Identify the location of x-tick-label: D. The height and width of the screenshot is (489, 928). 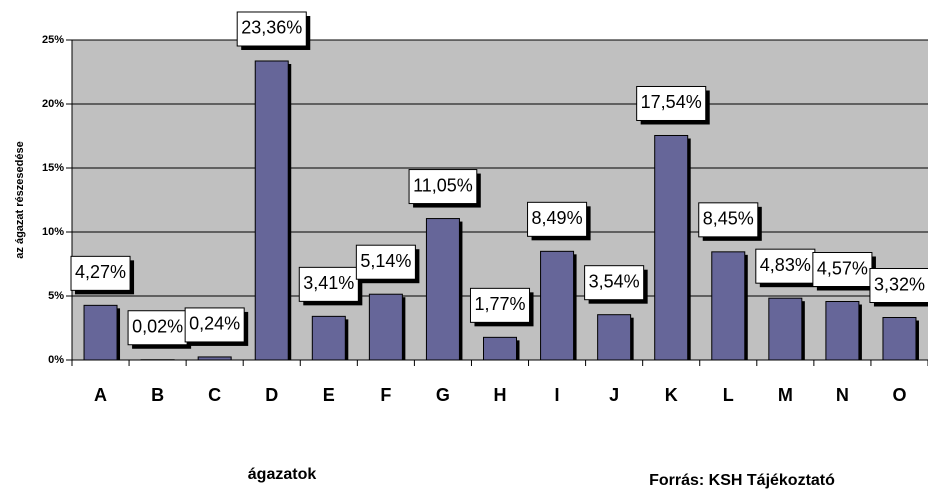
(271, 395).